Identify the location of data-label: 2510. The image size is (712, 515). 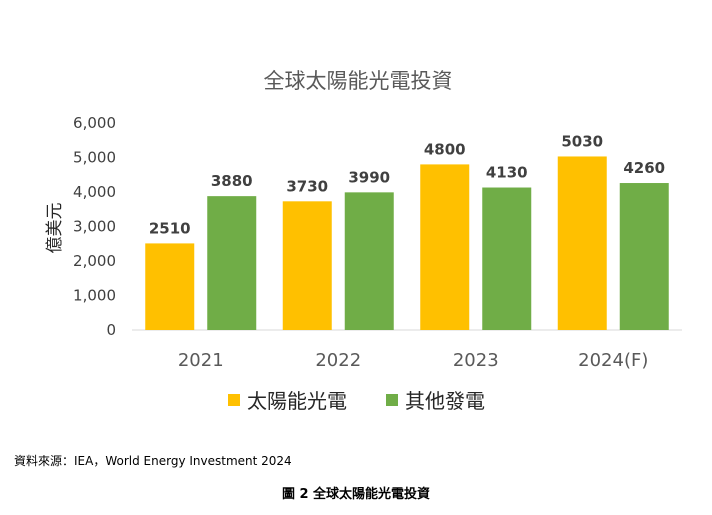
(170, 228).